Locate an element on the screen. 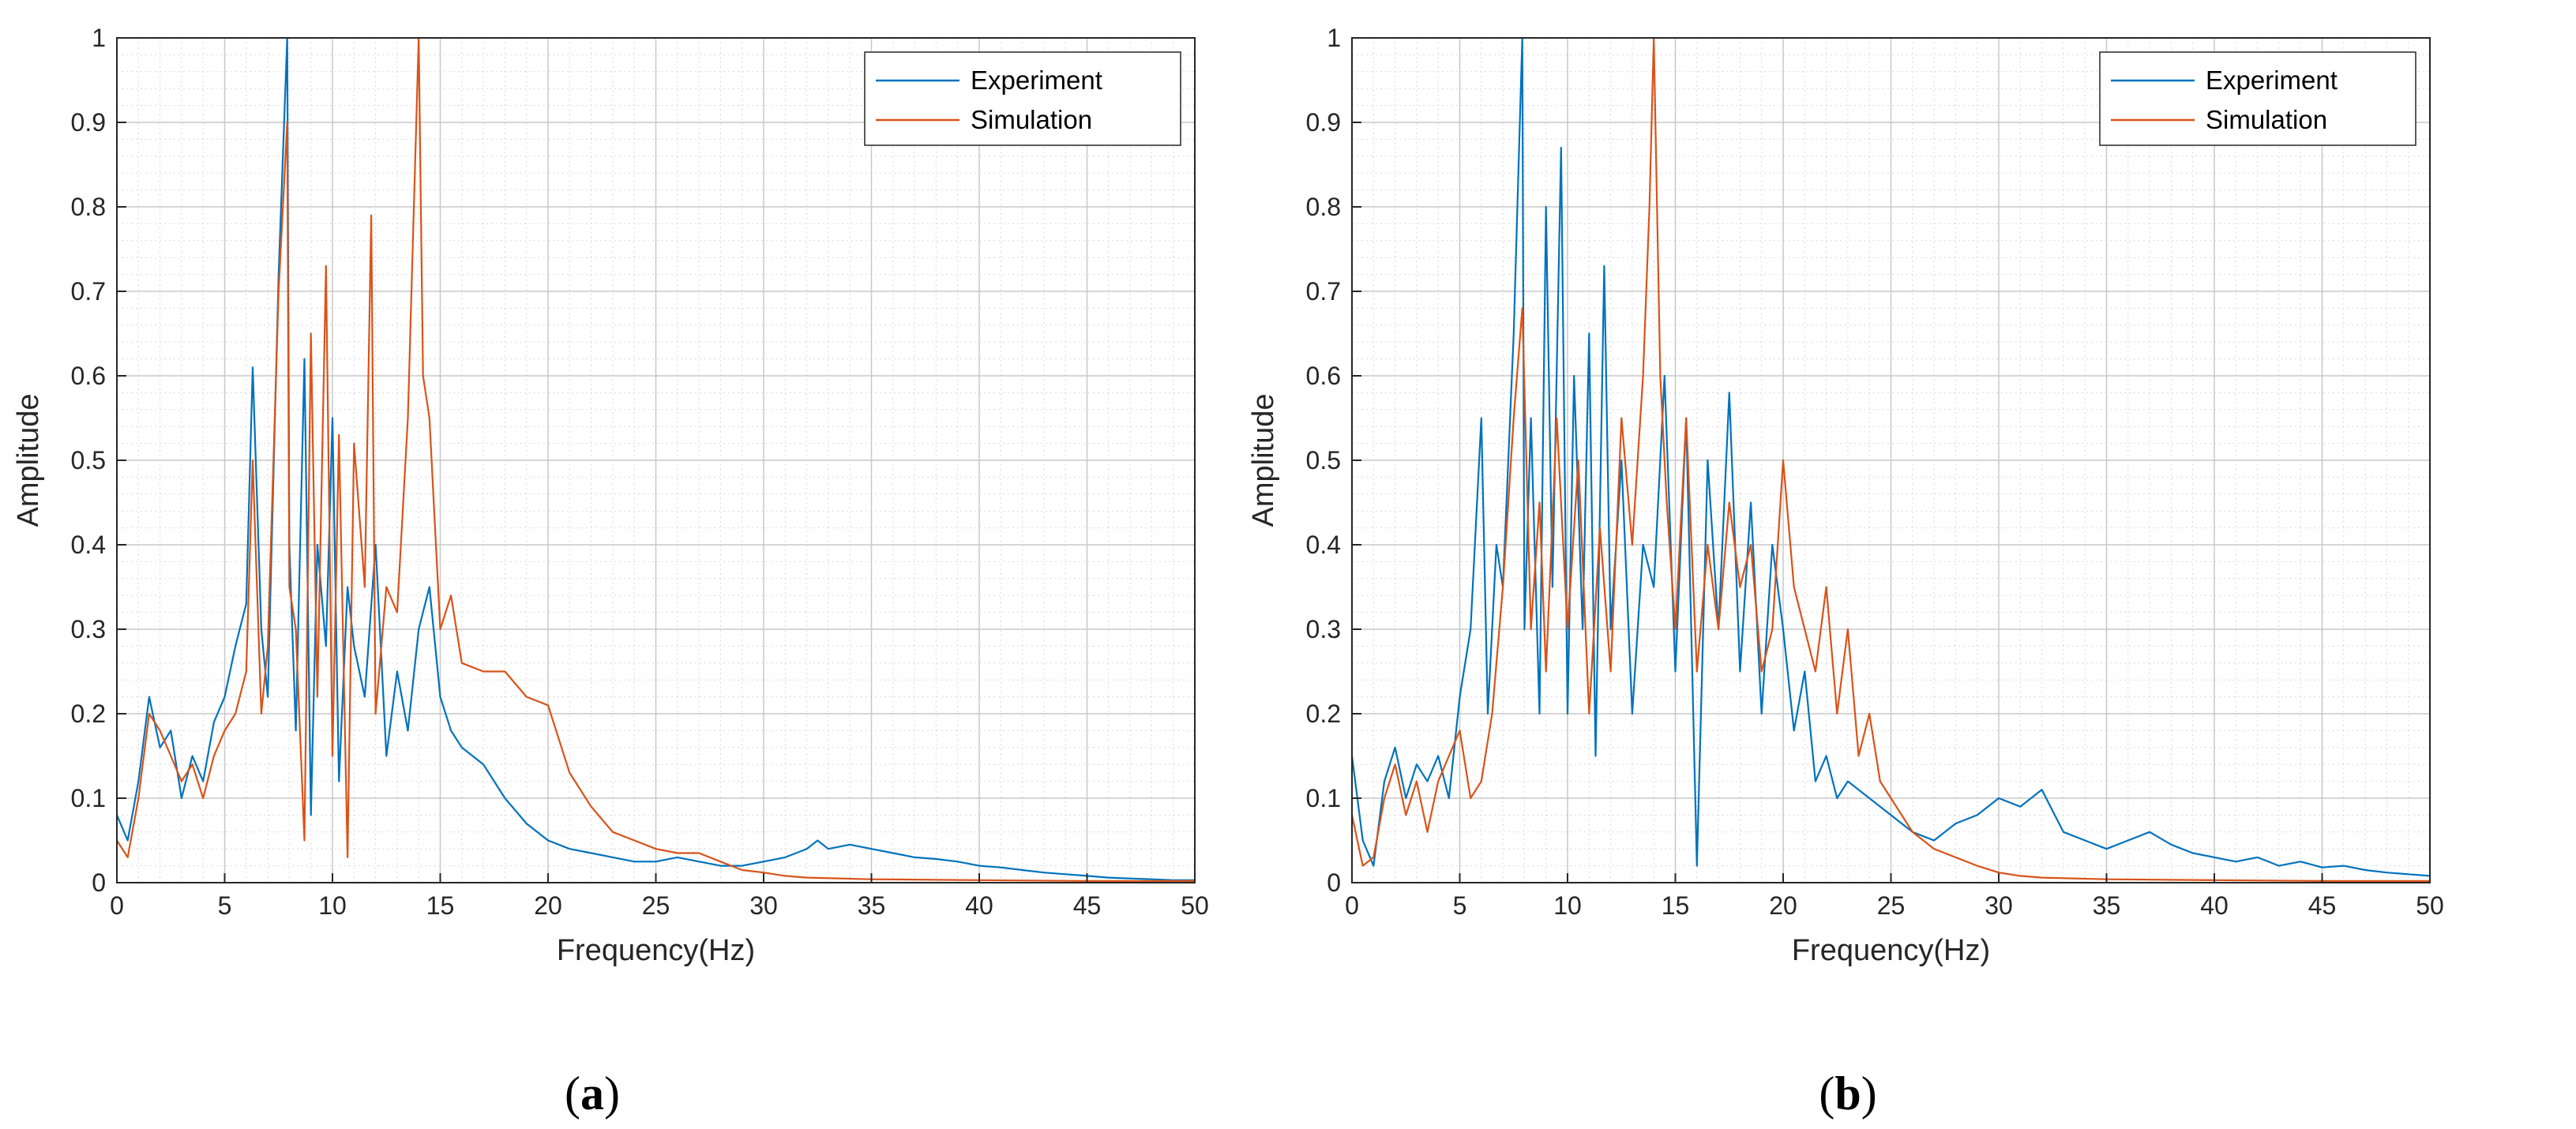 The height and width of the screenshot is (1129, 2576). caption-a: (a) is located at coordinates (592, 1094).